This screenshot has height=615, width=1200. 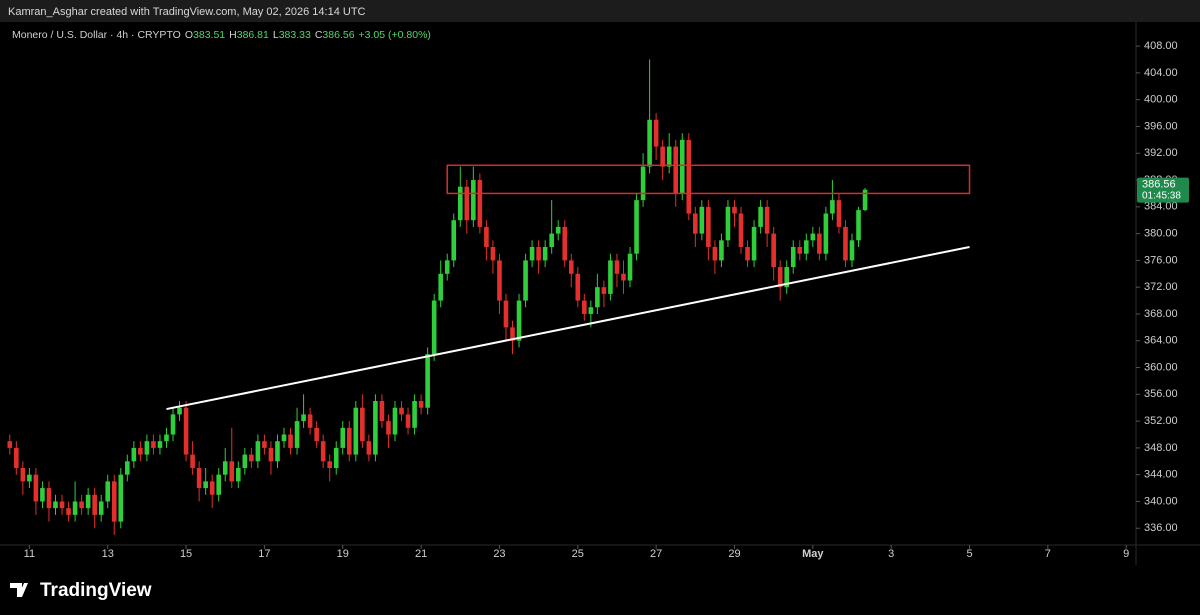 What do you see at coordinates (189, 35) in the screenshot?
I see `ohlc-key: O` at bounding box center [189, 35].